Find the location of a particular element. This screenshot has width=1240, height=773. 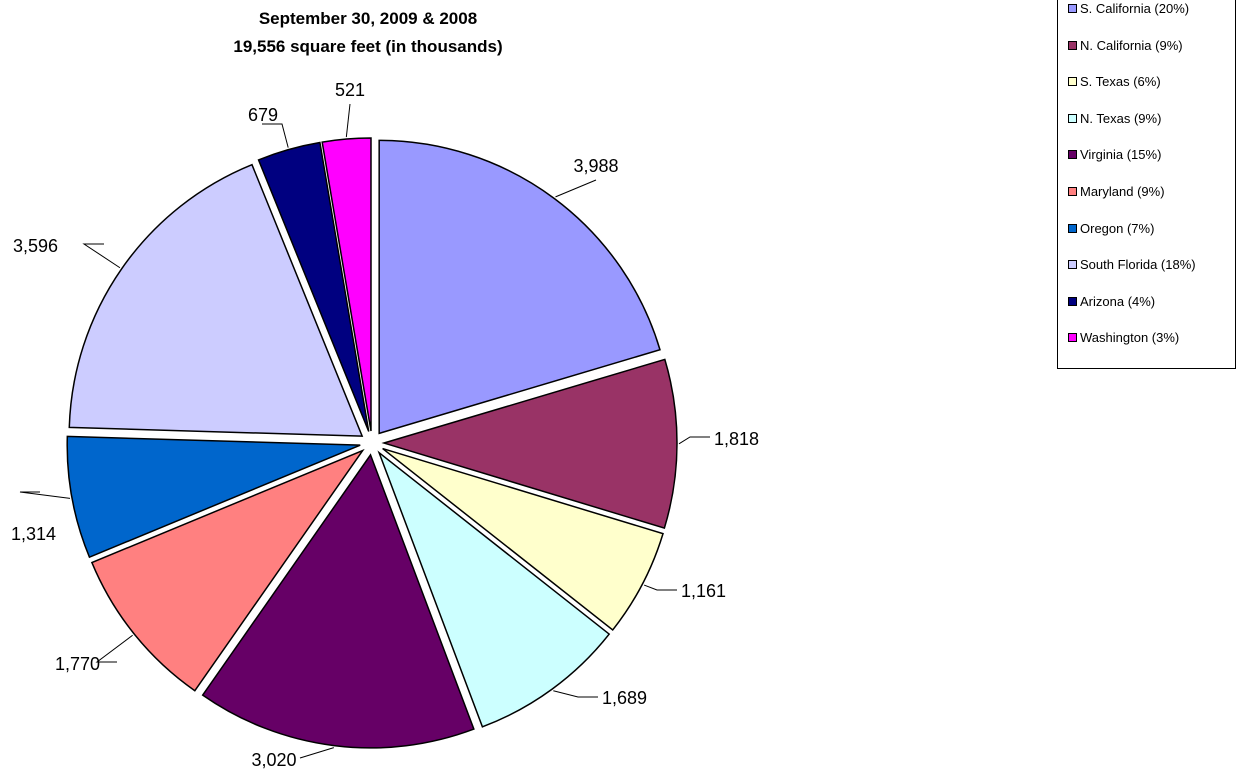

pie-slice-maryland is located at coordinates (227, 570).